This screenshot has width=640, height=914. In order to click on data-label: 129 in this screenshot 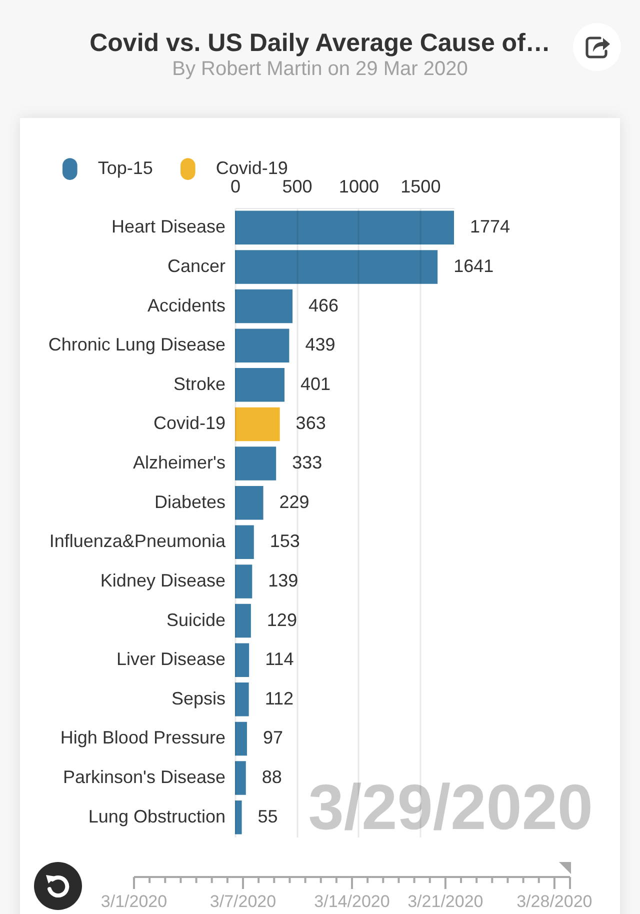, I will do `click(281, 620)`.